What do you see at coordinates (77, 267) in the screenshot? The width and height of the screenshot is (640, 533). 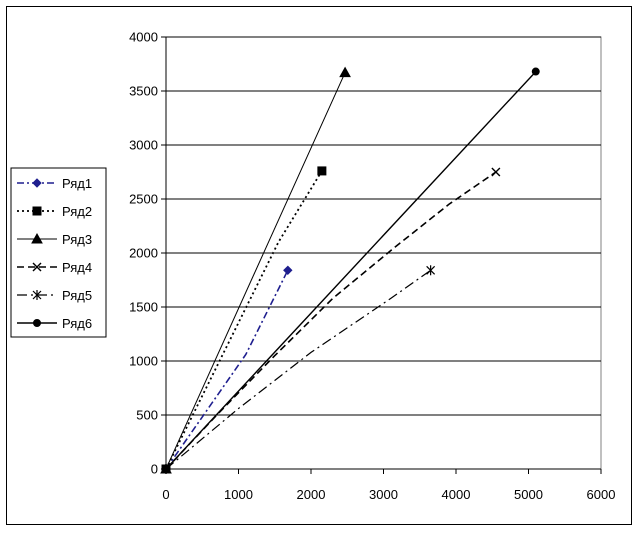 I see `legend-label: Ряд4` at bounding box center [77, 267].